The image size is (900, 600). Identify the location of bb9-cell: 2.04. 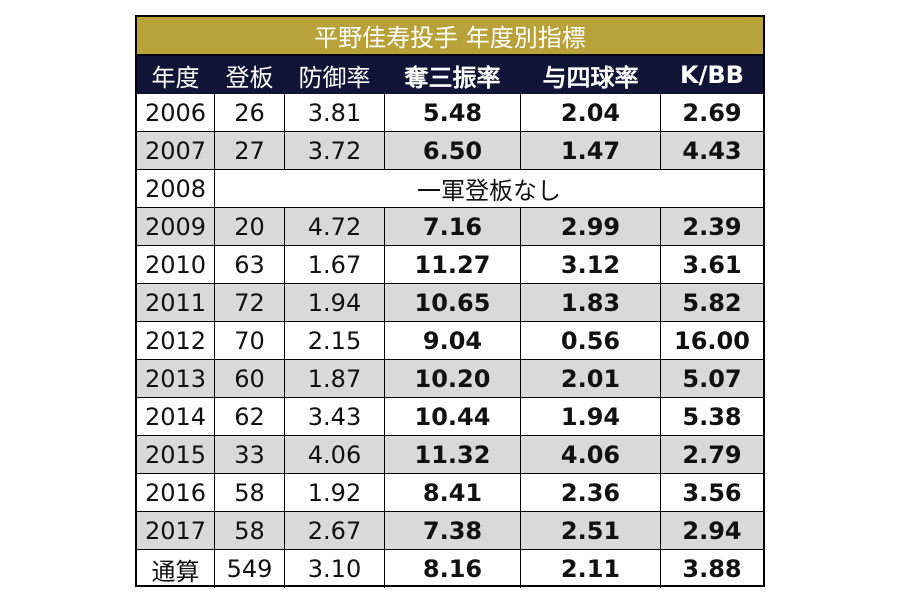
(591, 112).